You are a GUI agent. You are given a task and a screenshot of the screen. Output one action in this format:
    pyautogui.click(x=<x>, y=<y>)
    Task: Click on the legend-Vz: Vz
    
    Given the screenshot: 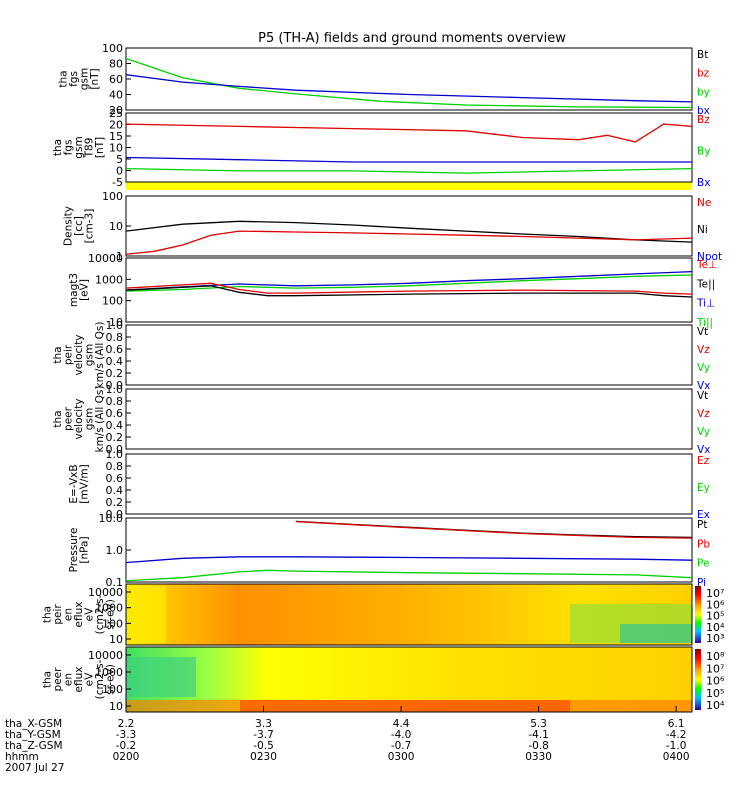 What is the action you would take?
    pyautogui.click(x=703, y=350)
    